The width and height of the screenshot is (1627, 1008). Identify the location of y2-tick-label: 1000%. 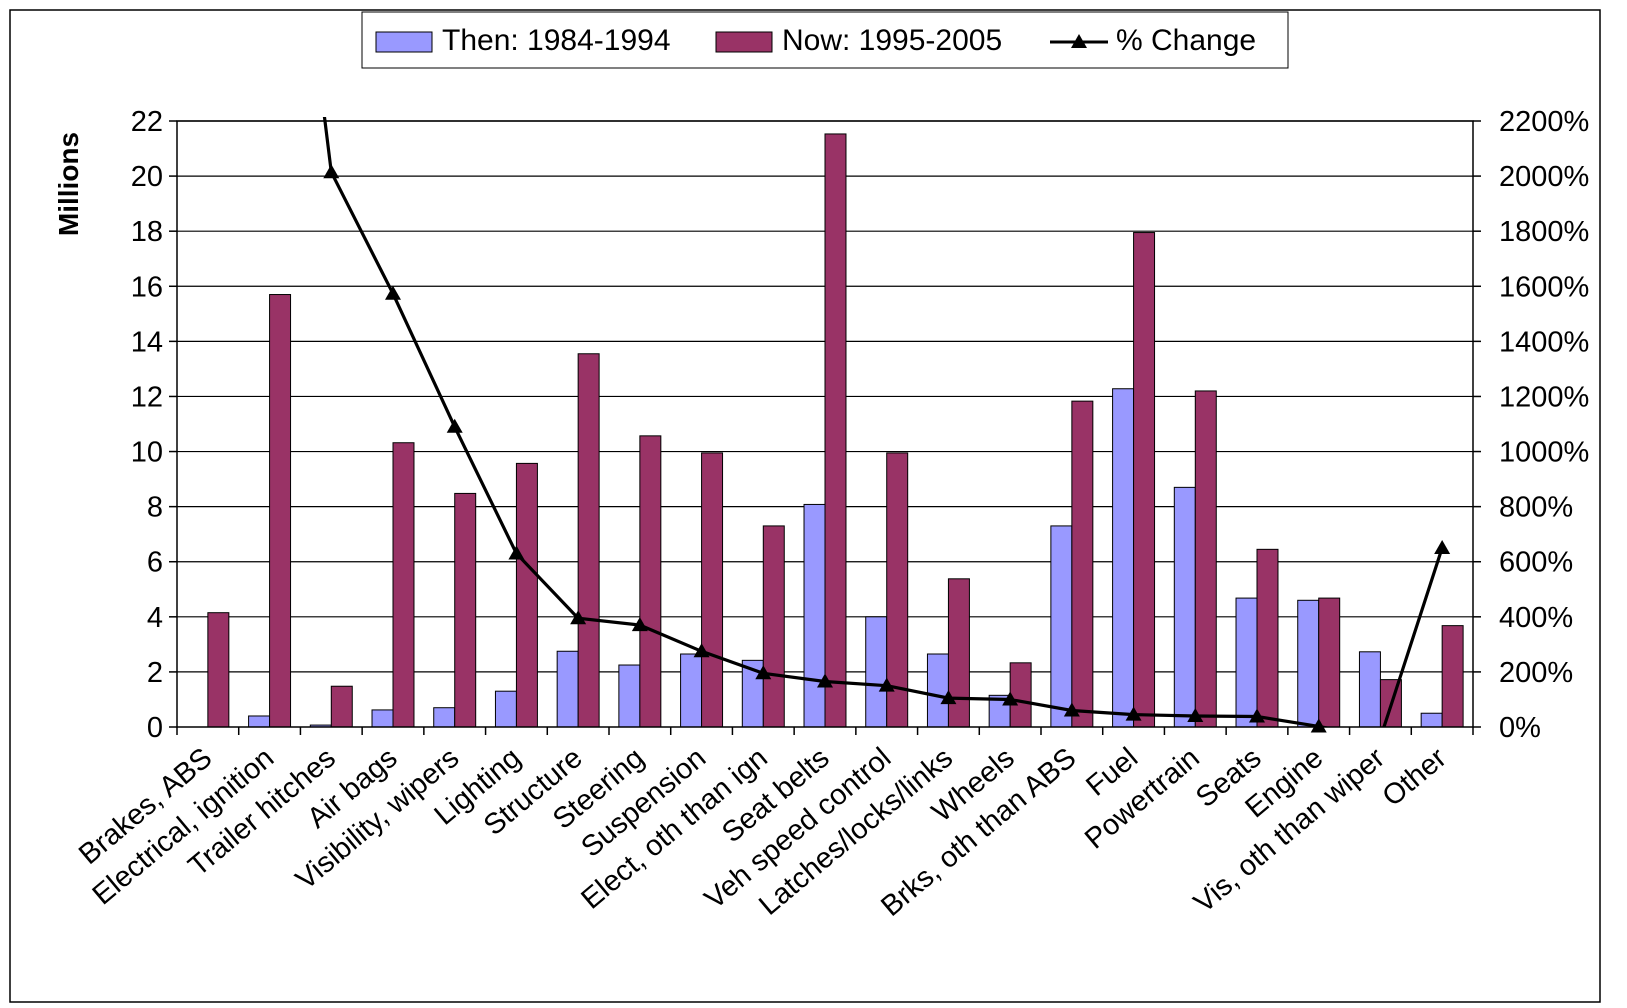
(1544, 453).